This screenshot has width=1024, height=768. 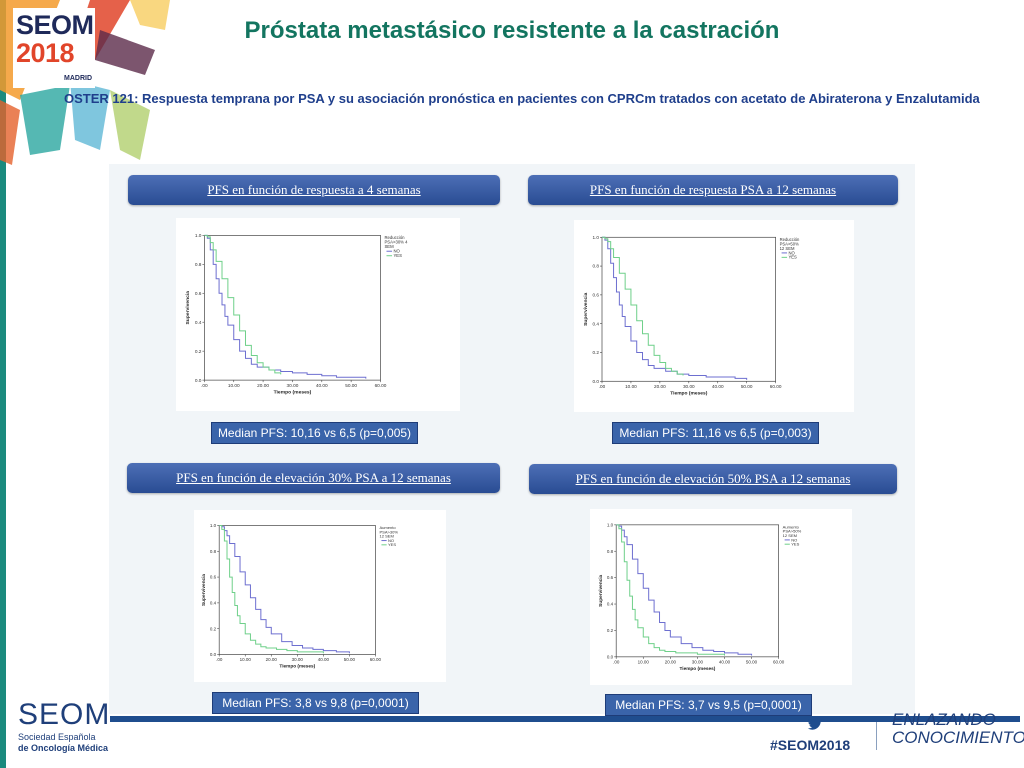 What do you see at coordinates (876, 736) in the screenshot?
I see `footer-vertical-divider` at bounding box center [876, 736].